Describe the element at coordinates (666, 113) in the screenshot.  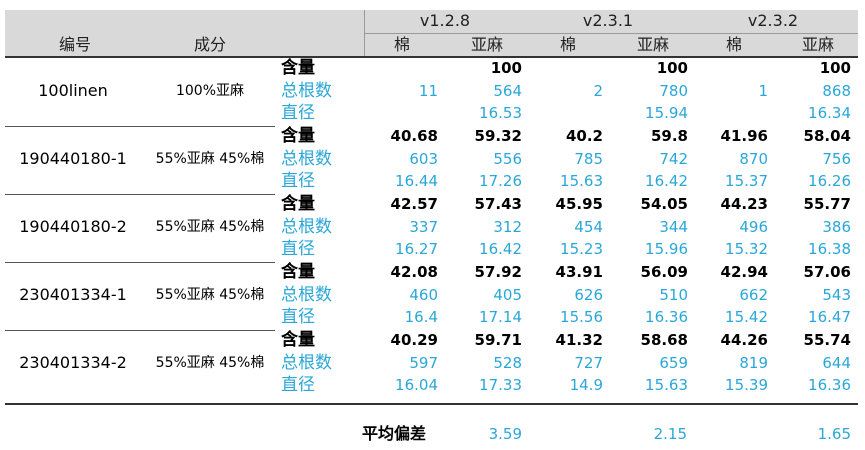
I see `table-cell-value: 15.94` at that location.